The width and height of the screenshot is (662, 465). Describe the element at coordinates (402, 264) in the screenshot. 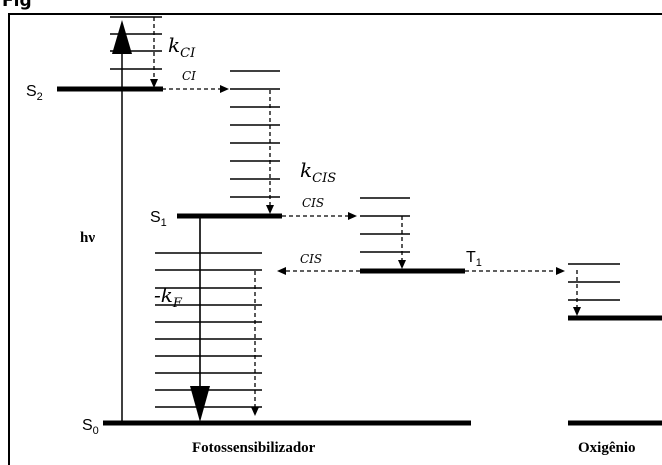

I see `t1-relaxation-arrowhead` at that location.